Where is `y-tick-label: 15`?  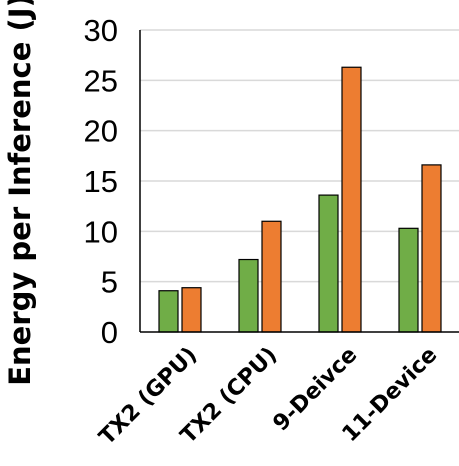
y-tick-label: 15 is located at coordinates (101, 181).